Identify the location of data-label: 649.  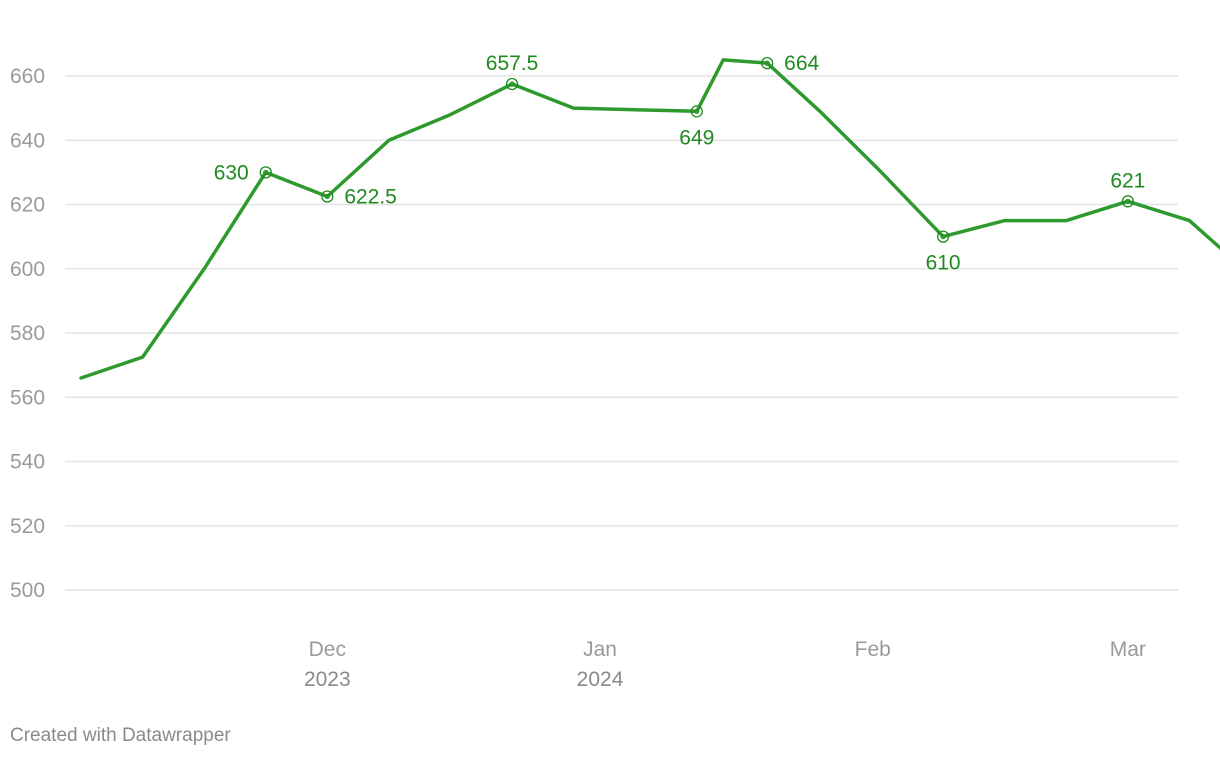
(696, 137).